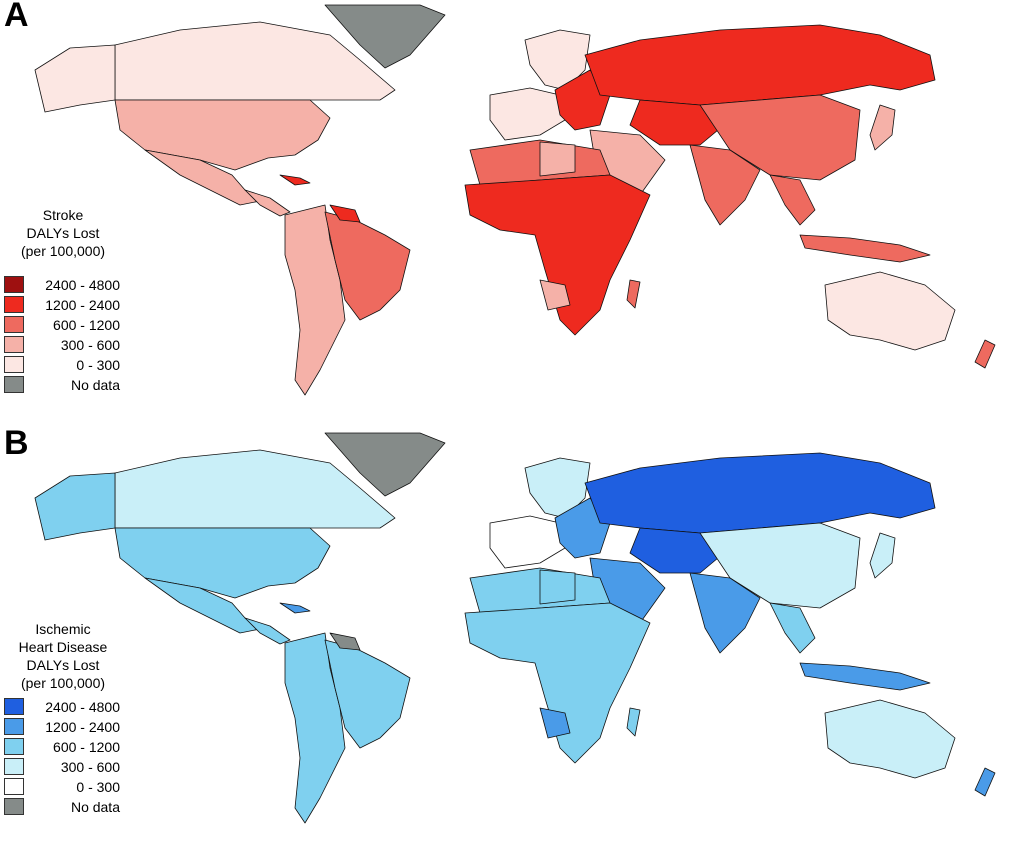 The width and height of the screenshot is (1014, 856). I want to click on panel-b-label: B, so click(16, 443).